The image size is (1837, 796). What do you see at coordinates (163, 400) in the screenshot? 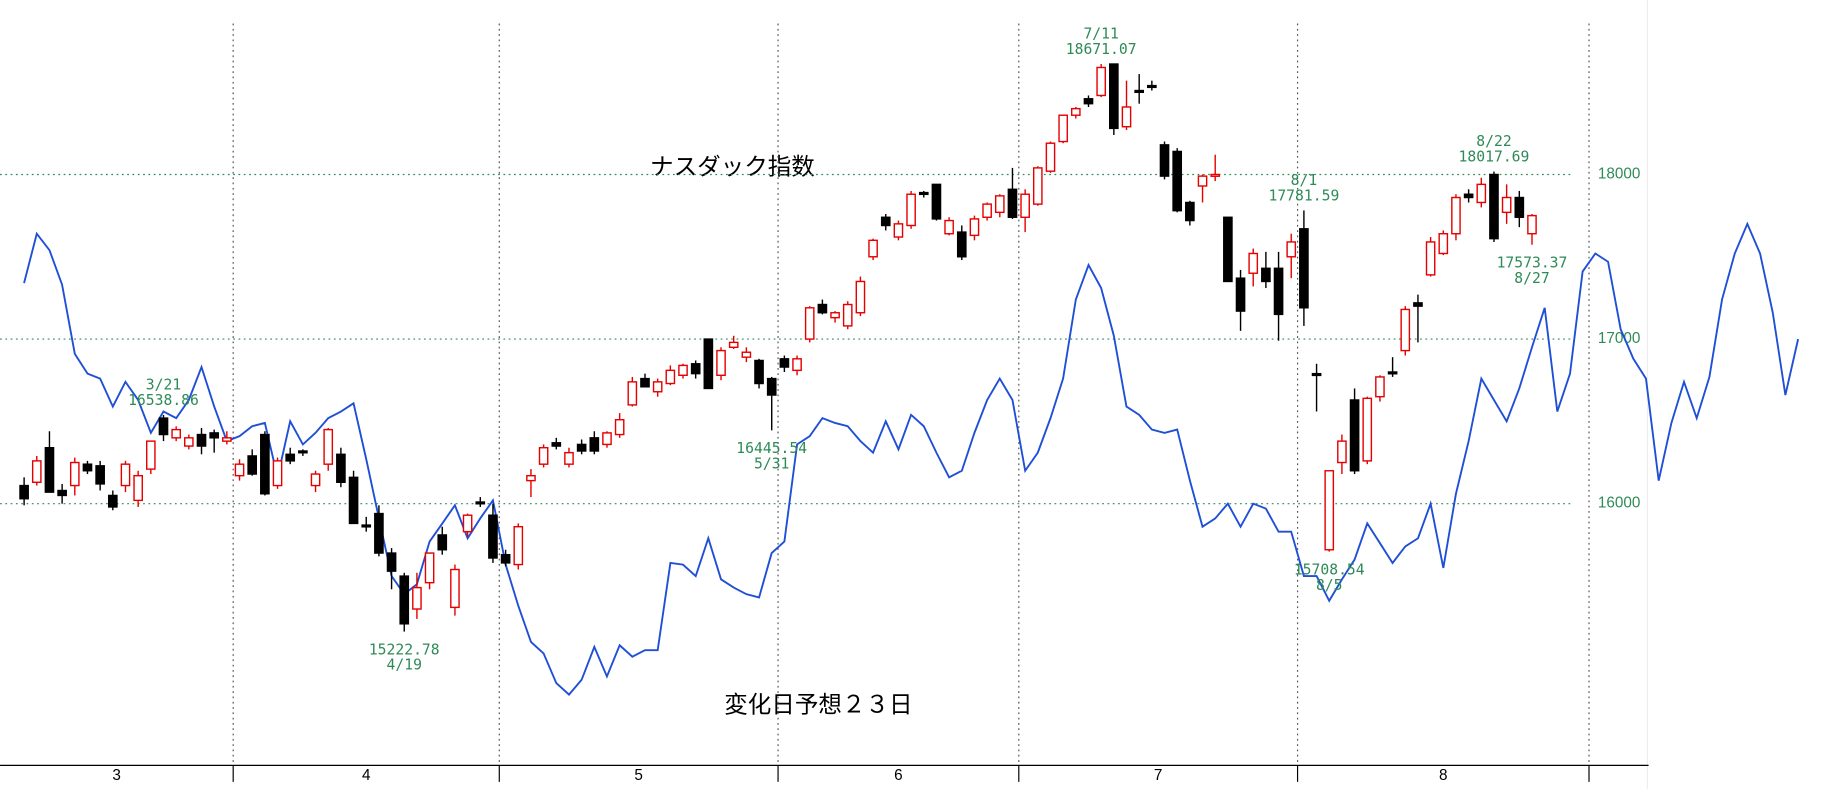
I see `annotation-value: 16538.86` at bounding box center [163, 400].